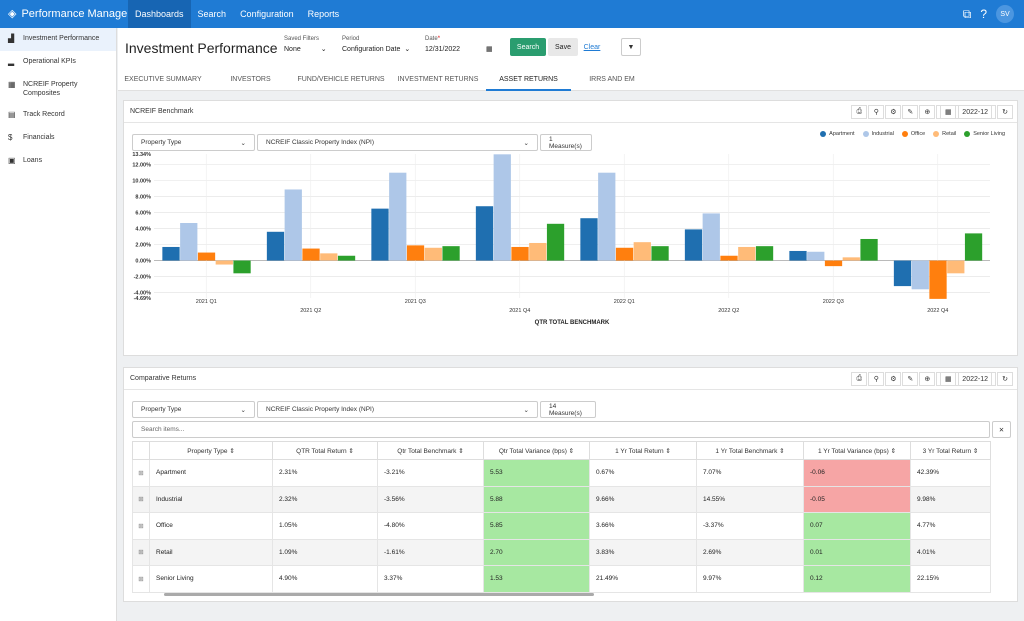 The width and height of the screenshot is (1024, 621). What do you see at coordinates (944, 134) in the screenshot?
I see `legend-retail: Retail` at bounding box center [944, 134].